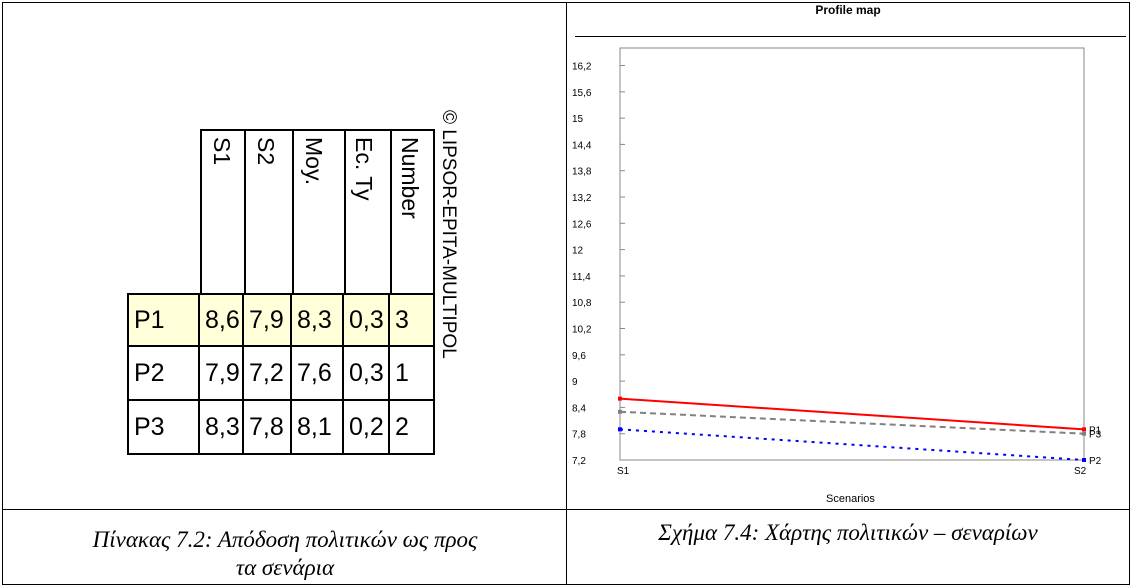 The image size is (1134, 588). What do you see at coordinates (582, 145) in the screenshot?
I see `y-tick-label: 14,4` at bounding box center [582, 145].